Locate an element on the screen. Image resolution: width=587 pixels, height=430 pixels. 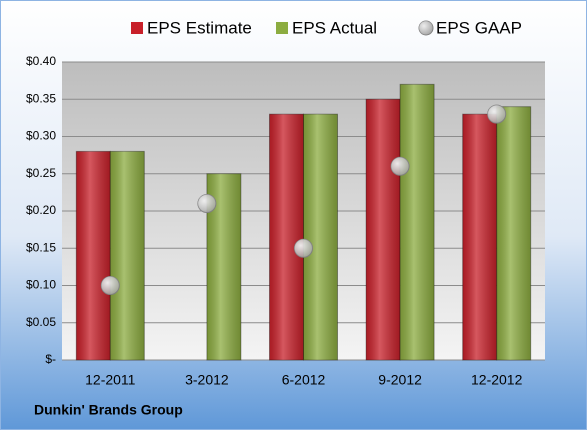
x-tick-label: 9-2012 is located at coordinates (400, 380).